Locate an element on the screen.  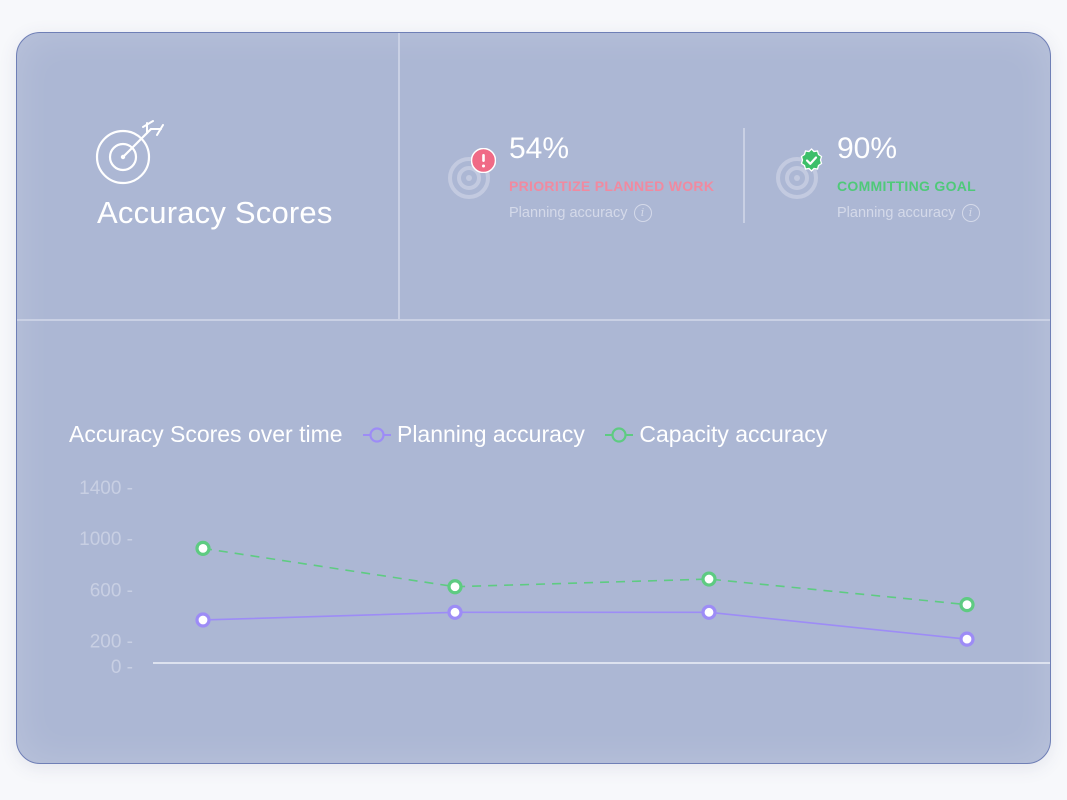
metric-separator is located at coordinates (744, 175).